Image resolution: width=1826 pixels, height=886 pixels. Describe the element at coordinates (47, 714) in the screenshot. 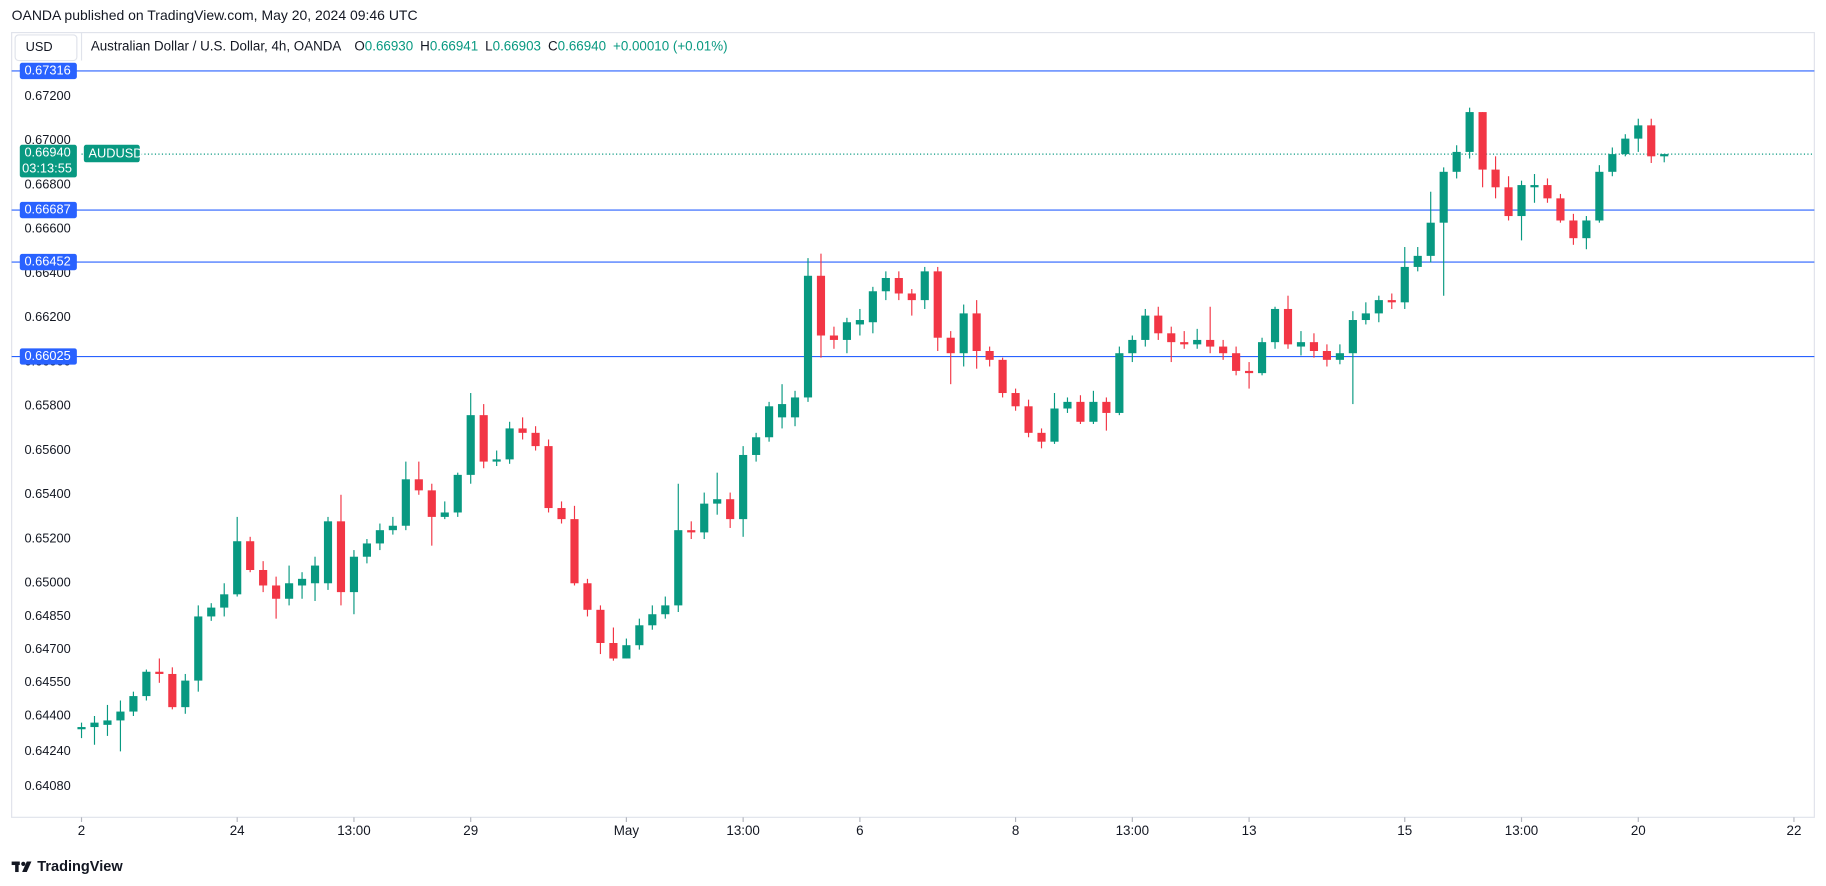

I see `y-tick-label: 0.64400` at that location.